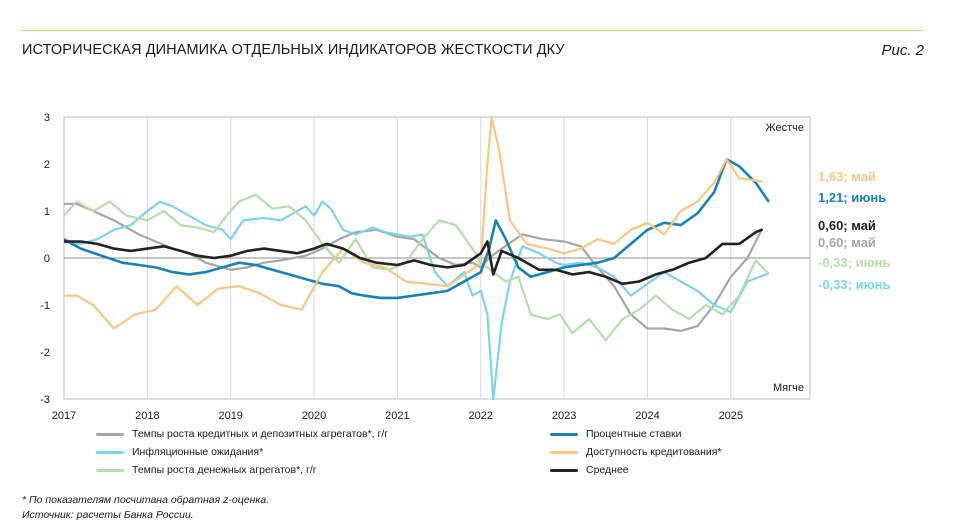 This screenshot has width=960, height=530. Describe the element at coordinates (47, 165) in the screenshot. I see `y-tick-label: 2` at that location.